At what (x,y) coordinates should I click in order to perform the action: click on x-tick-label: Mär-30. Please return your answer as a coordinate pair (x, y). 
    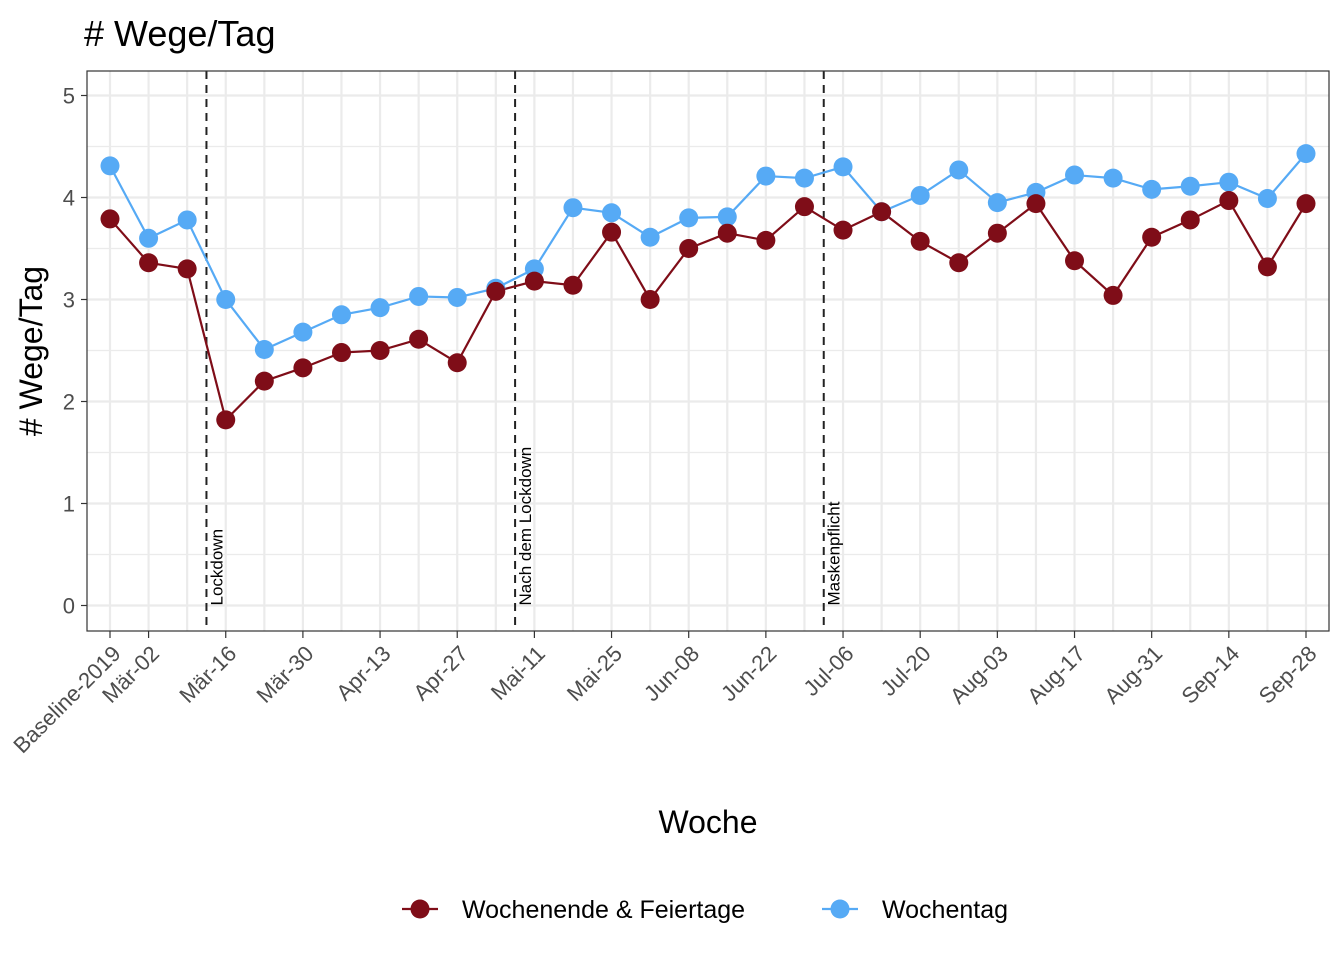
    Looking at the image, I should click on (284, 674).